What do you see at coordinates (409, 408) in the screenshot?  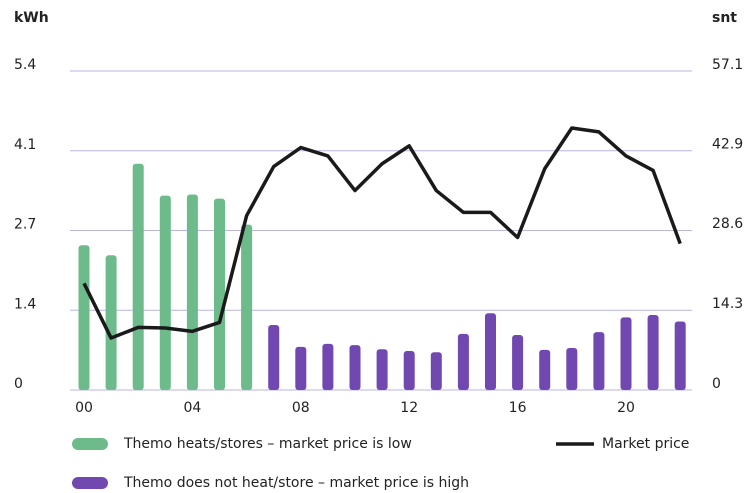 I see `x-tick-label: 12` at bounding box center [409, 408].